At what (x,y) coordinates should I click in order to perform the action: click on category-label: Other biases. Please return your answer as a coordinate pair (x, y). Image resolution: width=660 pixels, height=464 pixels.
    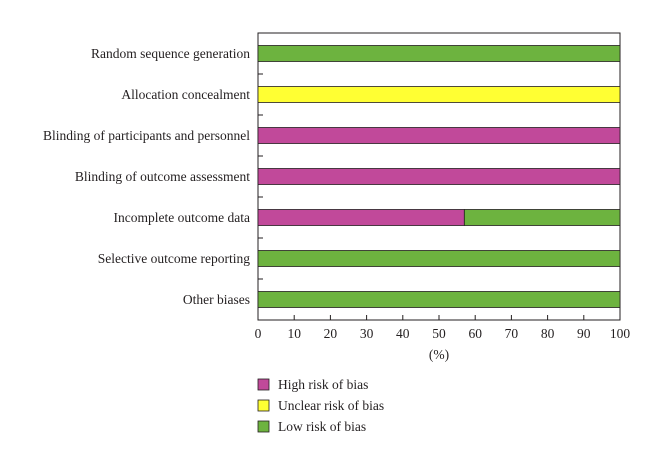
    Looking at the image, I should click on (216, 299).